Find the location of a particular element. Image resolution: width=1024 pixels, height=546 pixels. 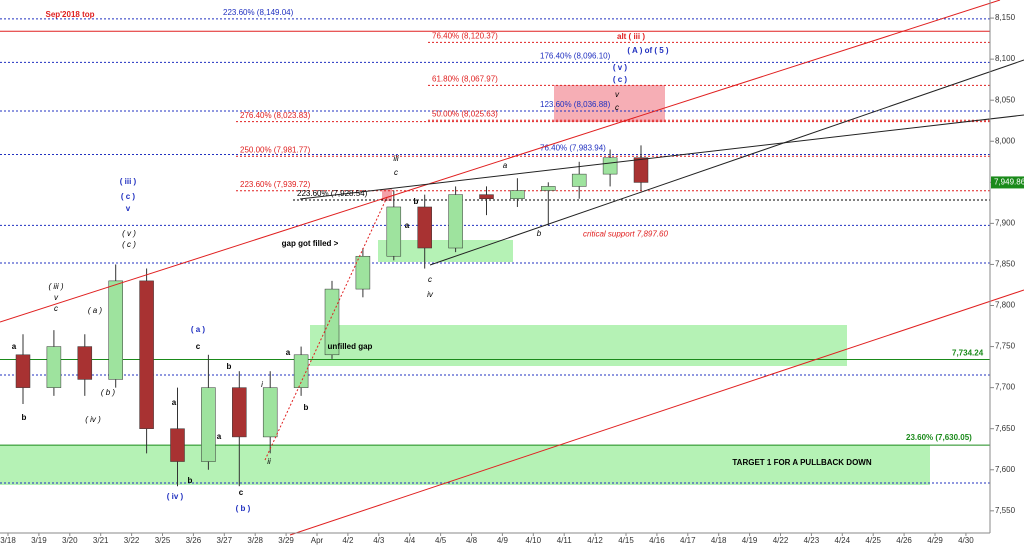

x-tick-label: 3/26 is located at coordinates (194, 540).